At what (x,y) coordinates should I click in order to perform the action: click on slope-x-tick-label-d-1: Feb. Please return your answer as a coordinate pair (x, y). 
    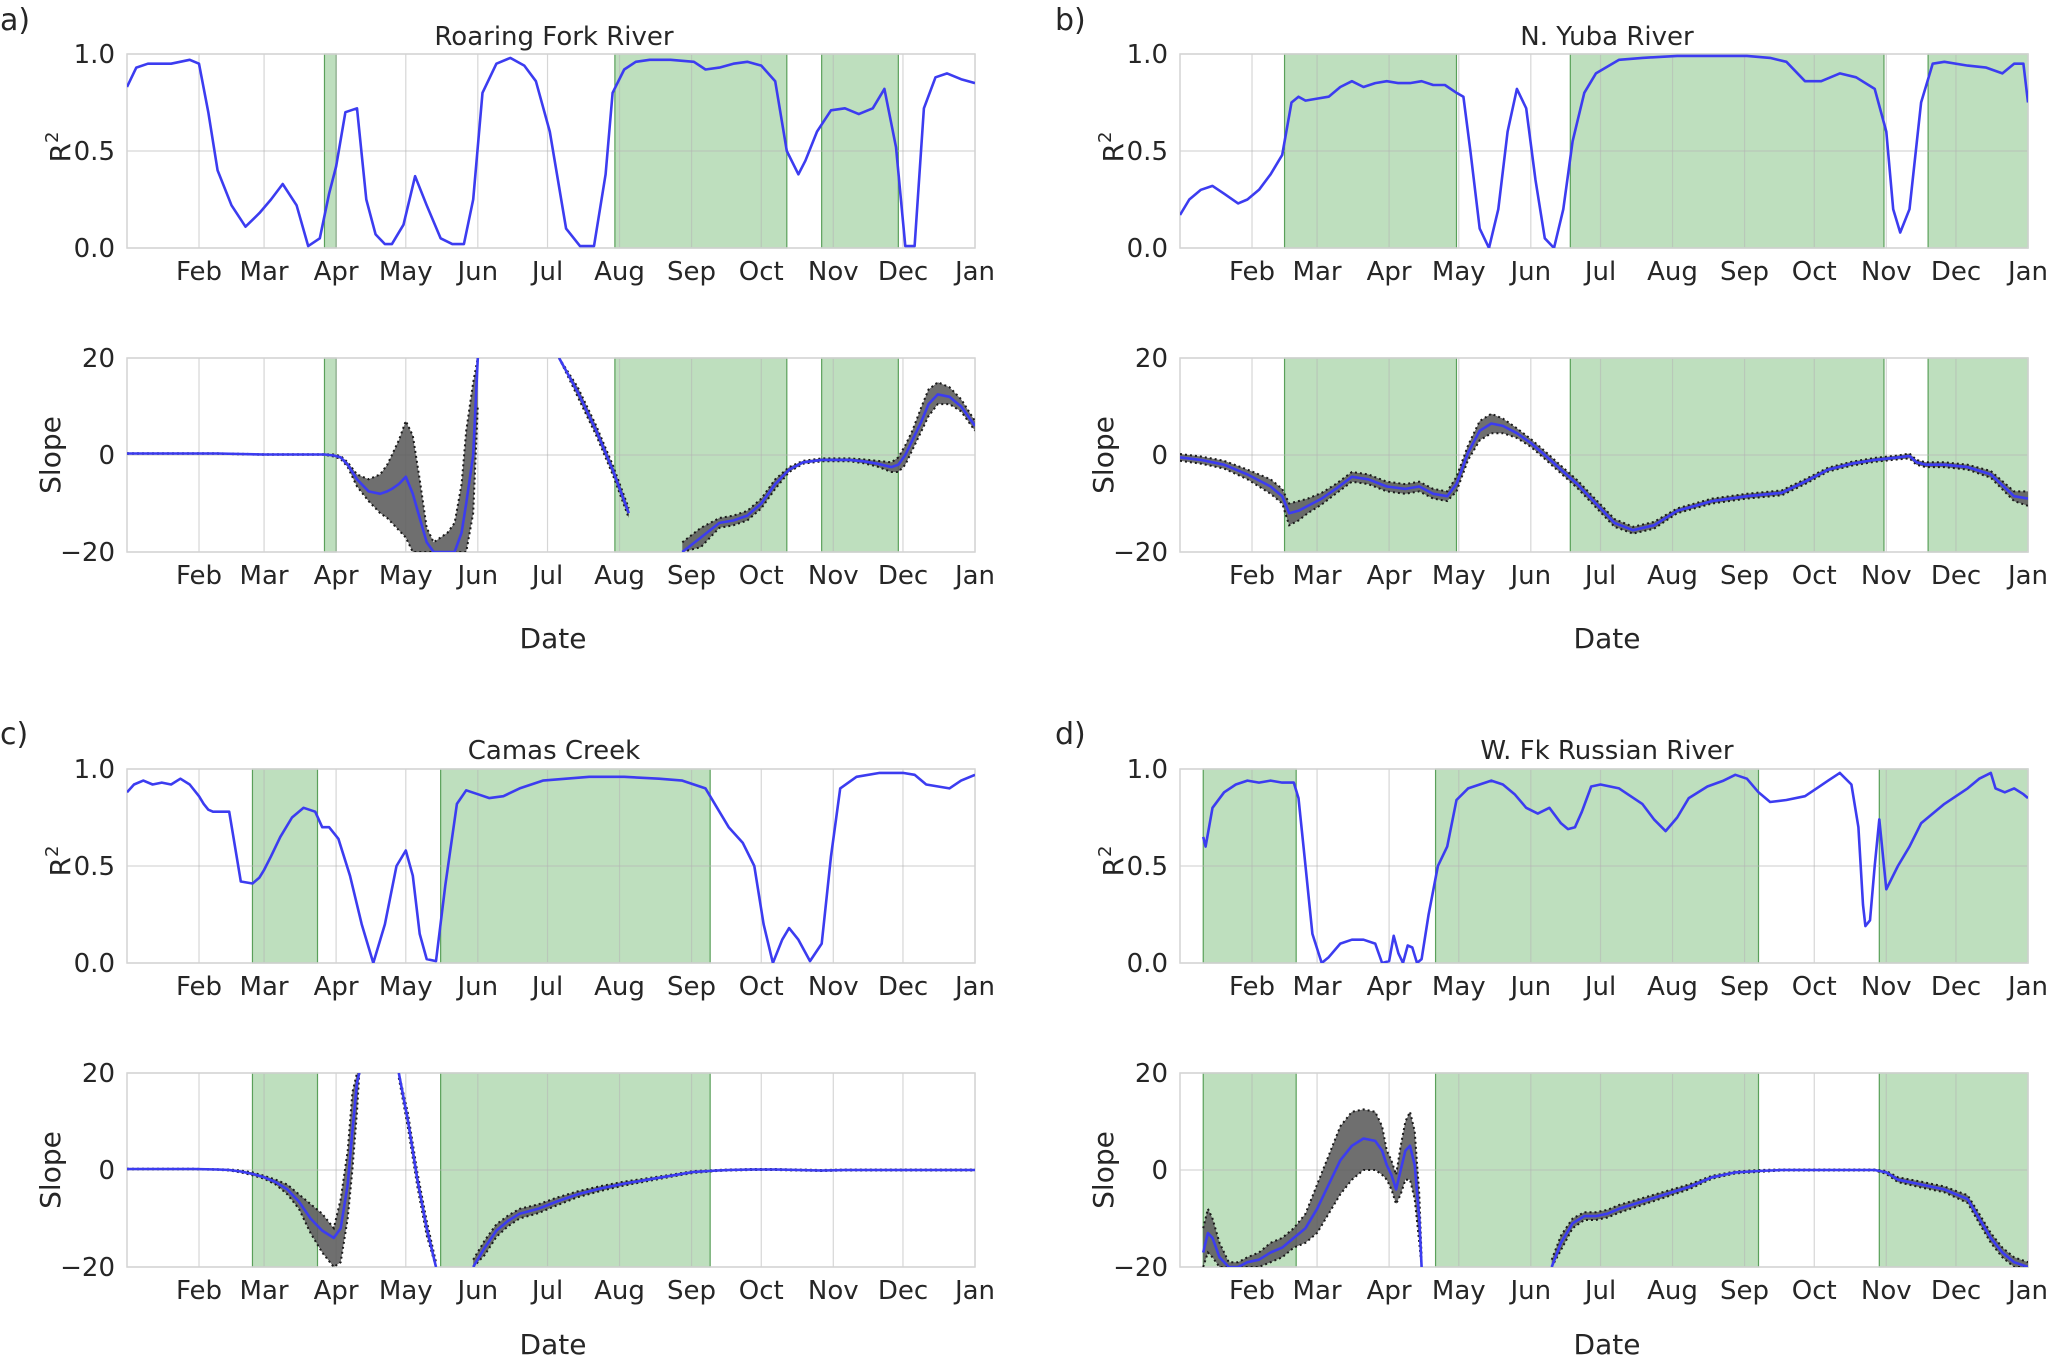
    Looking at the image, I should click on (1252, 1291).